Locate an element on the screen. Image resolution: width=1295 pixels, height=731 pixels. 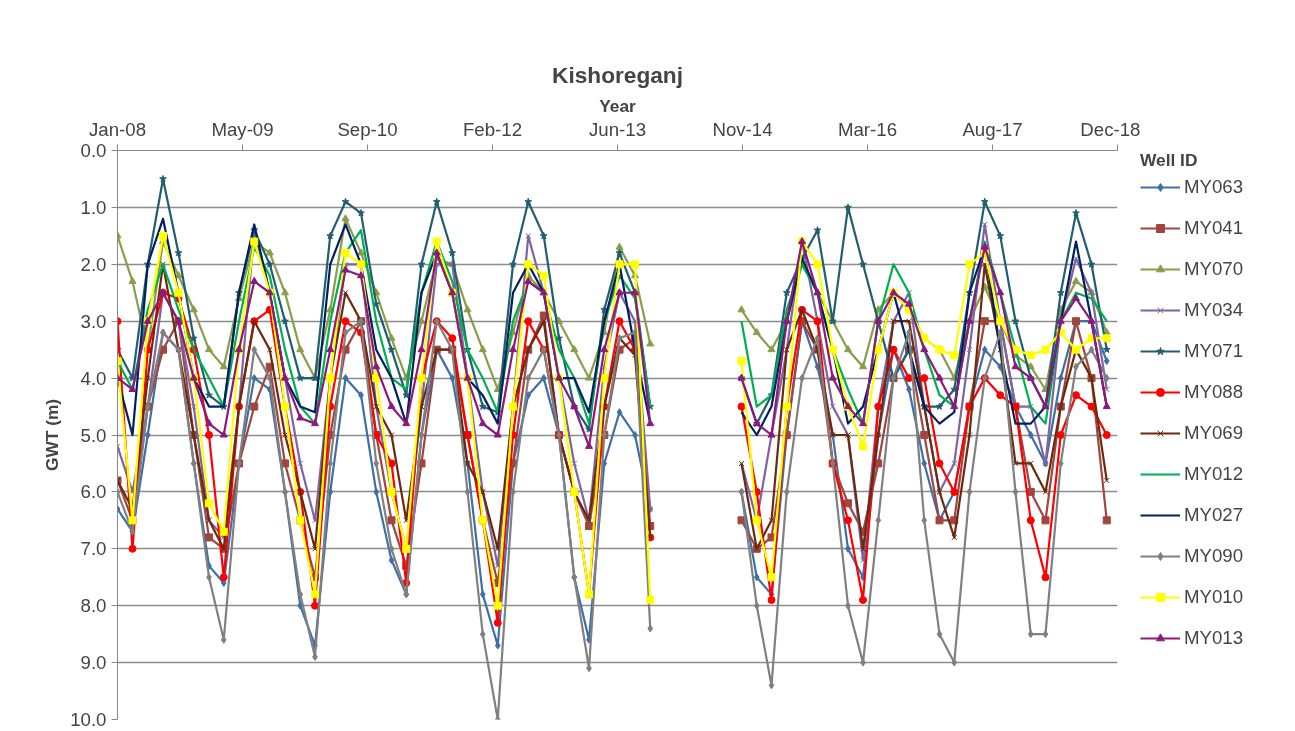
legend-label: MY034 is located at coordinates (1214, 310).